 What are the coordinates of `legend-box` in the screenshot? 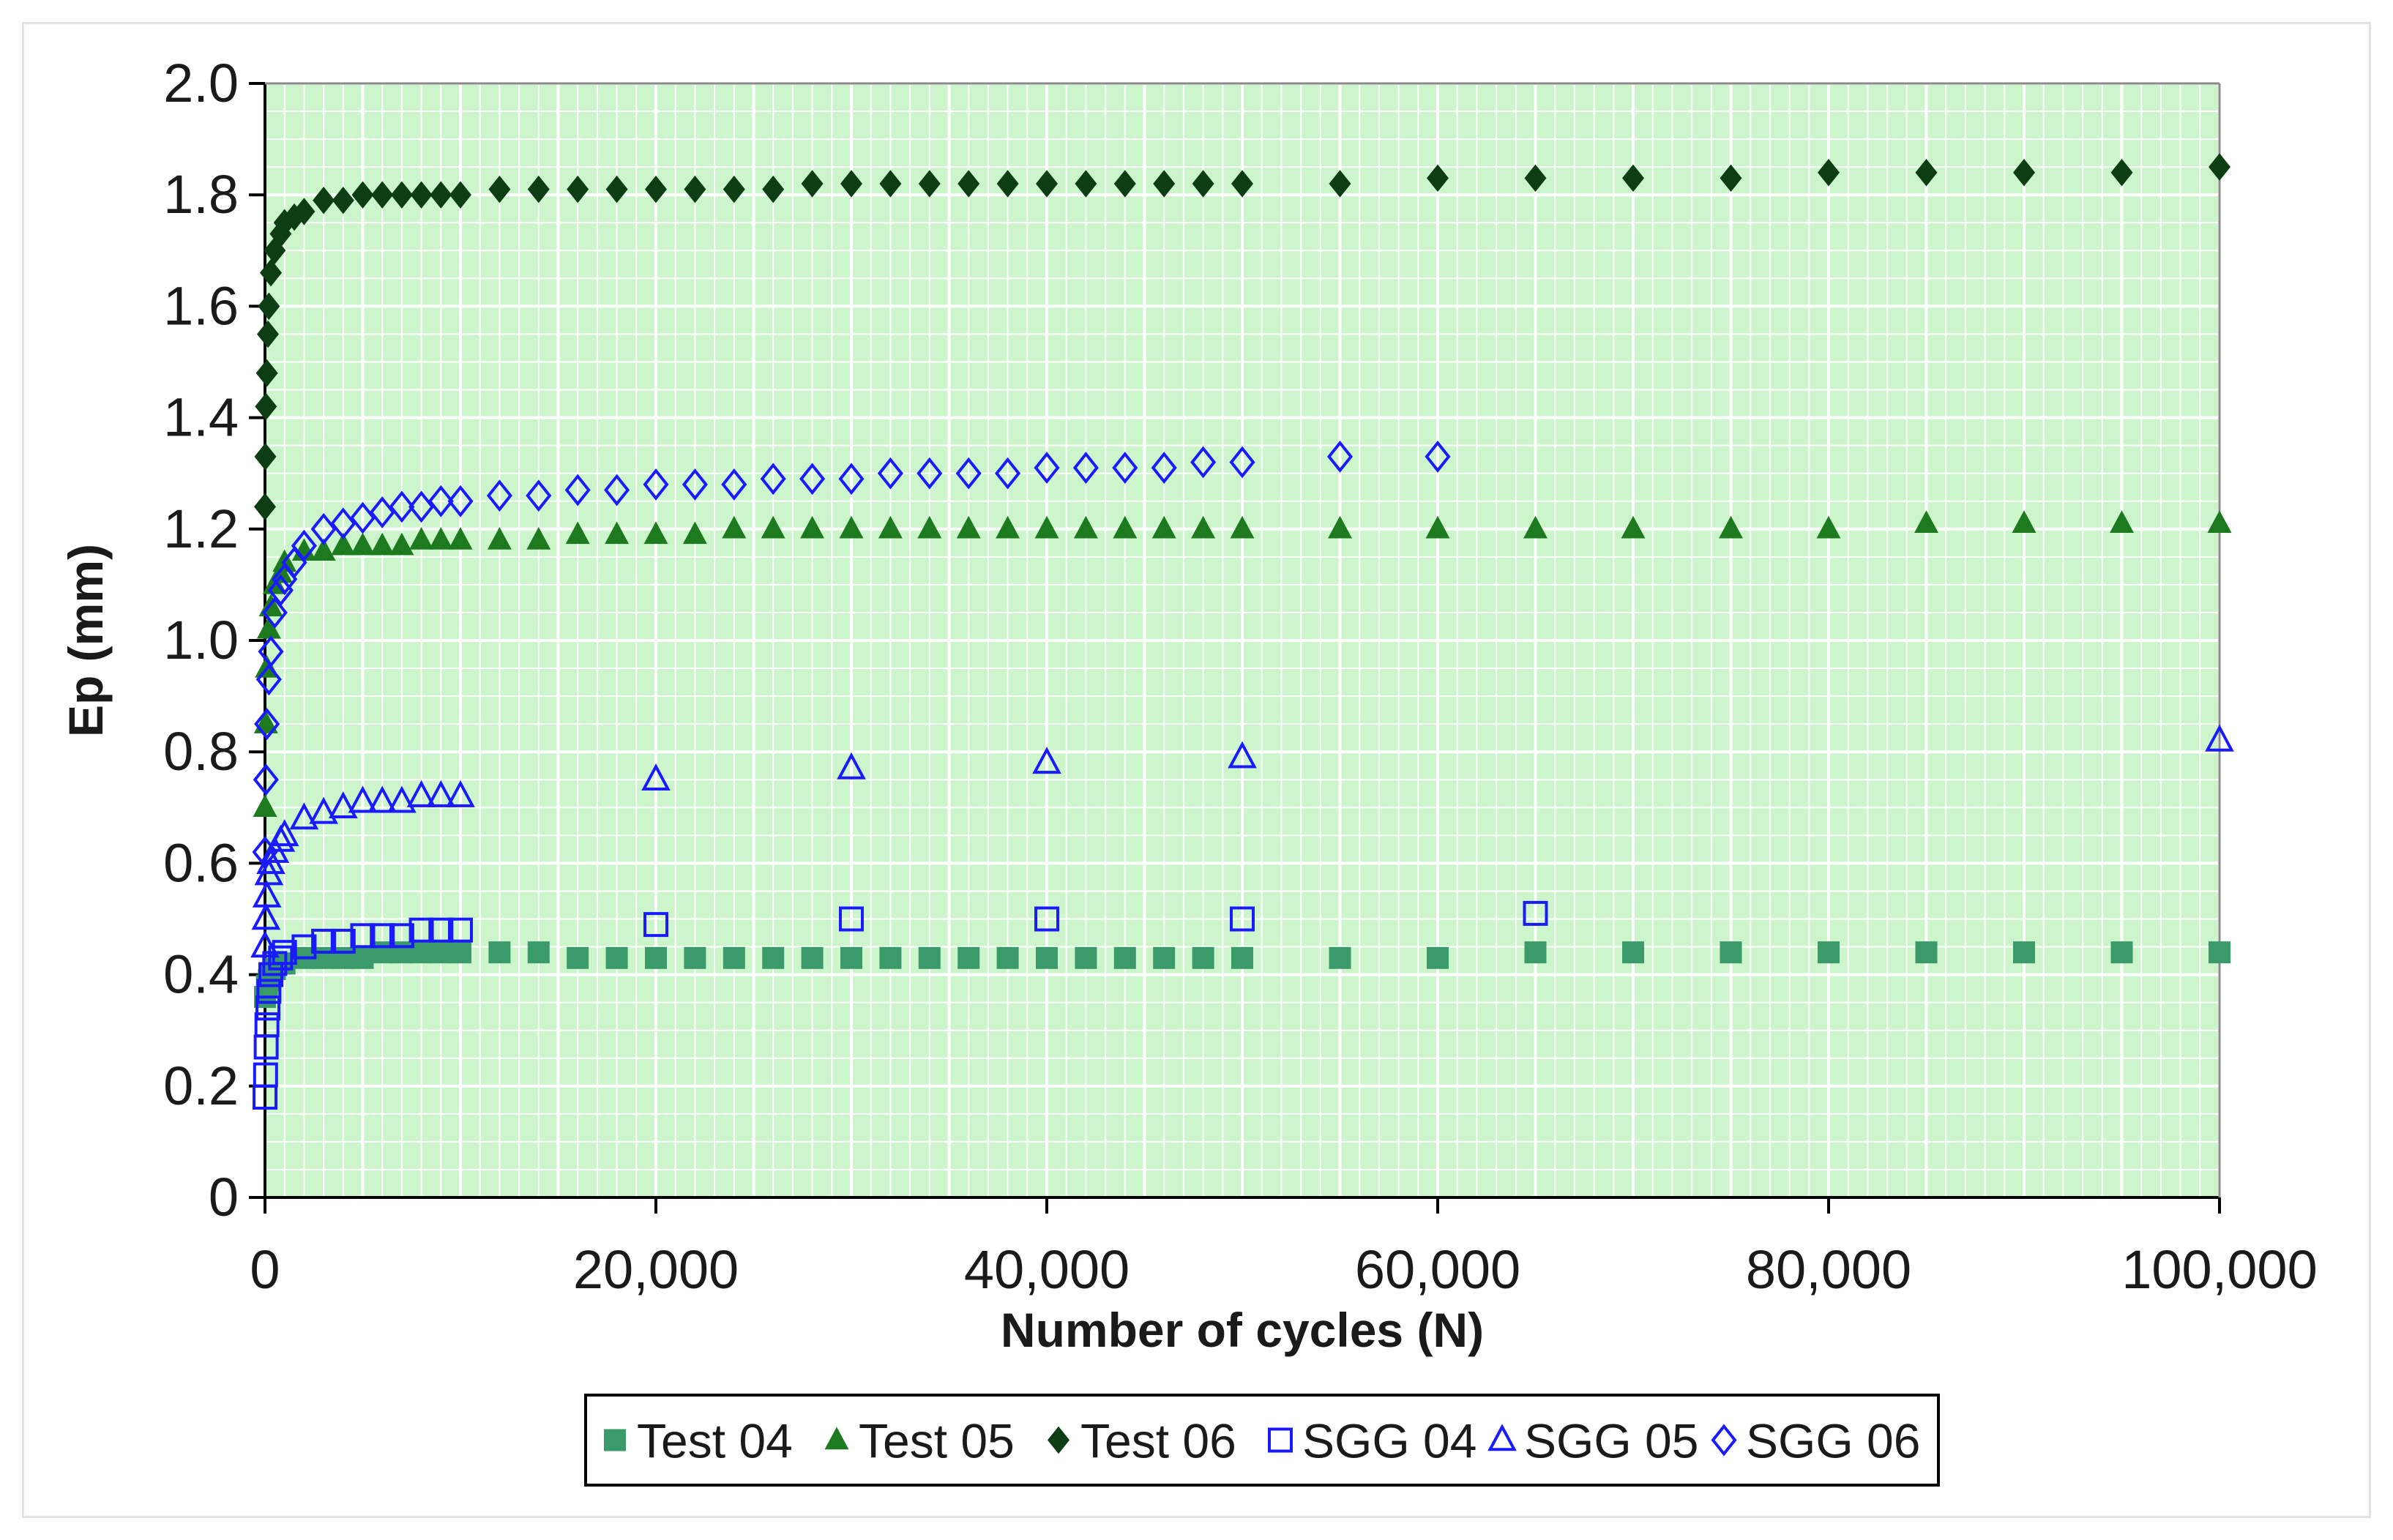 It's located at (1262, 1440).